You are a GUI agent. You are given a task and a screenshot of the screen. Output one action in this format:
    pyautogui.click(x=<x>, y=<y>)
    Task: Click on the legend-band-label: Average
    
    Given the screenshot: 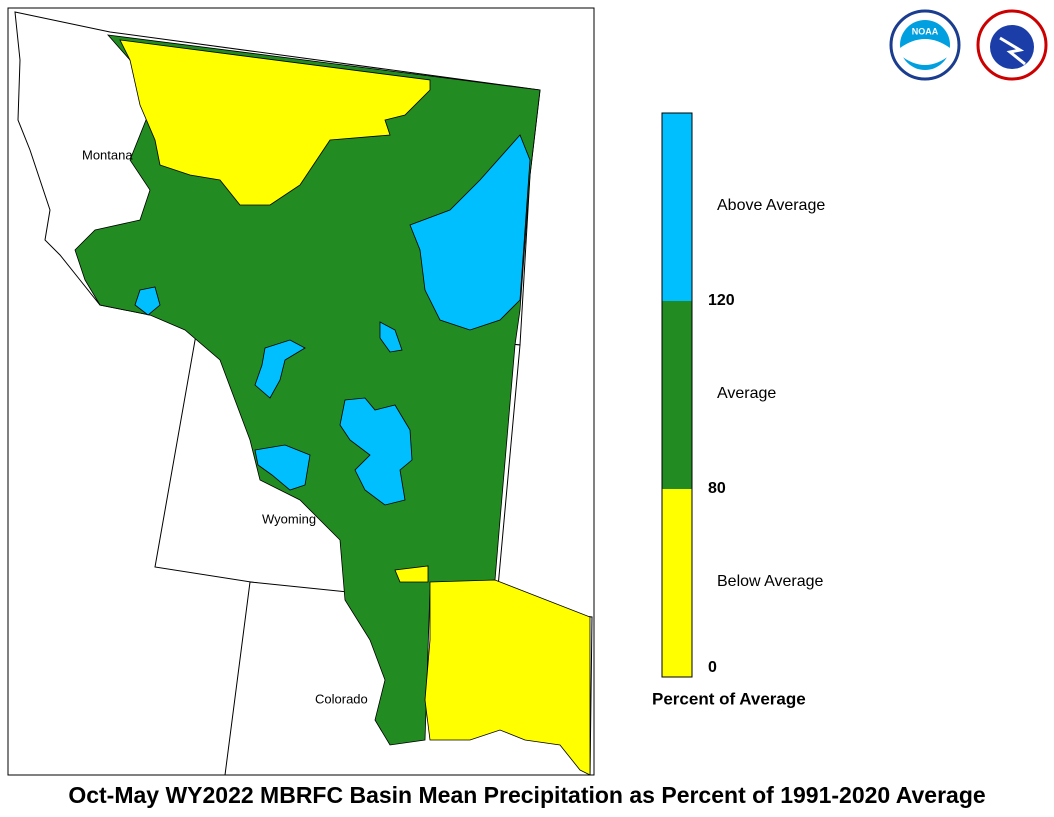 What is the action you would take?
    pyautogui.click(x=746, y=393)
    